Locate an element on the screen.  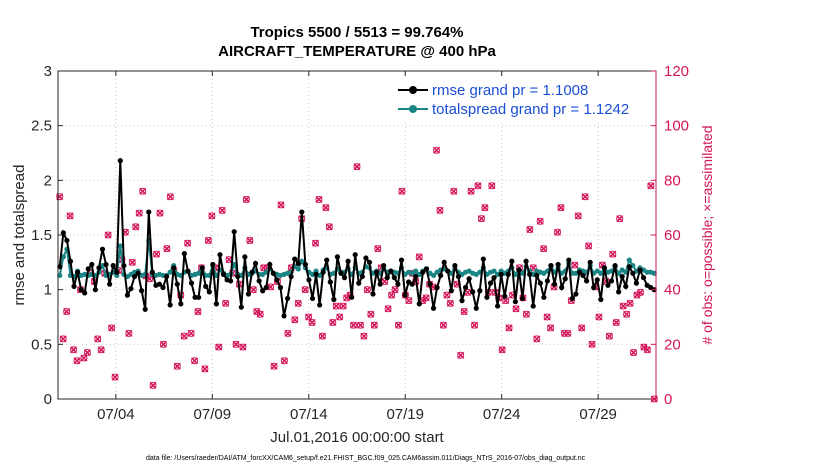
legend-box is located at coordinates (522, 100).